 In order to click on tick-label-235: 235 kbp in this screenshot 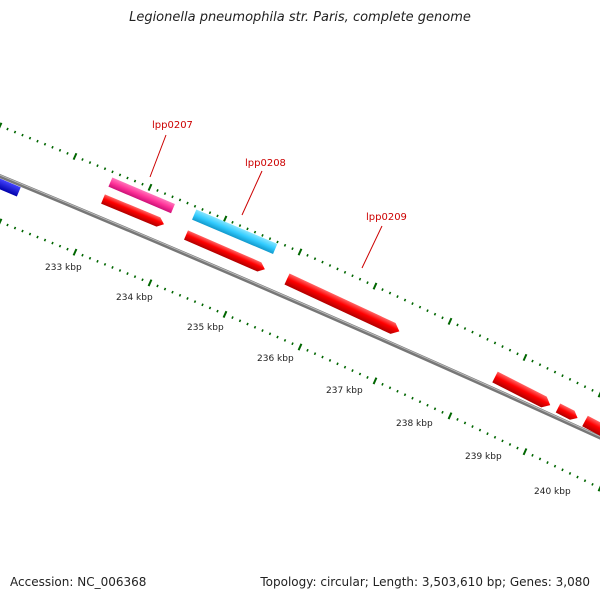, I will do `click(205, 328)`.